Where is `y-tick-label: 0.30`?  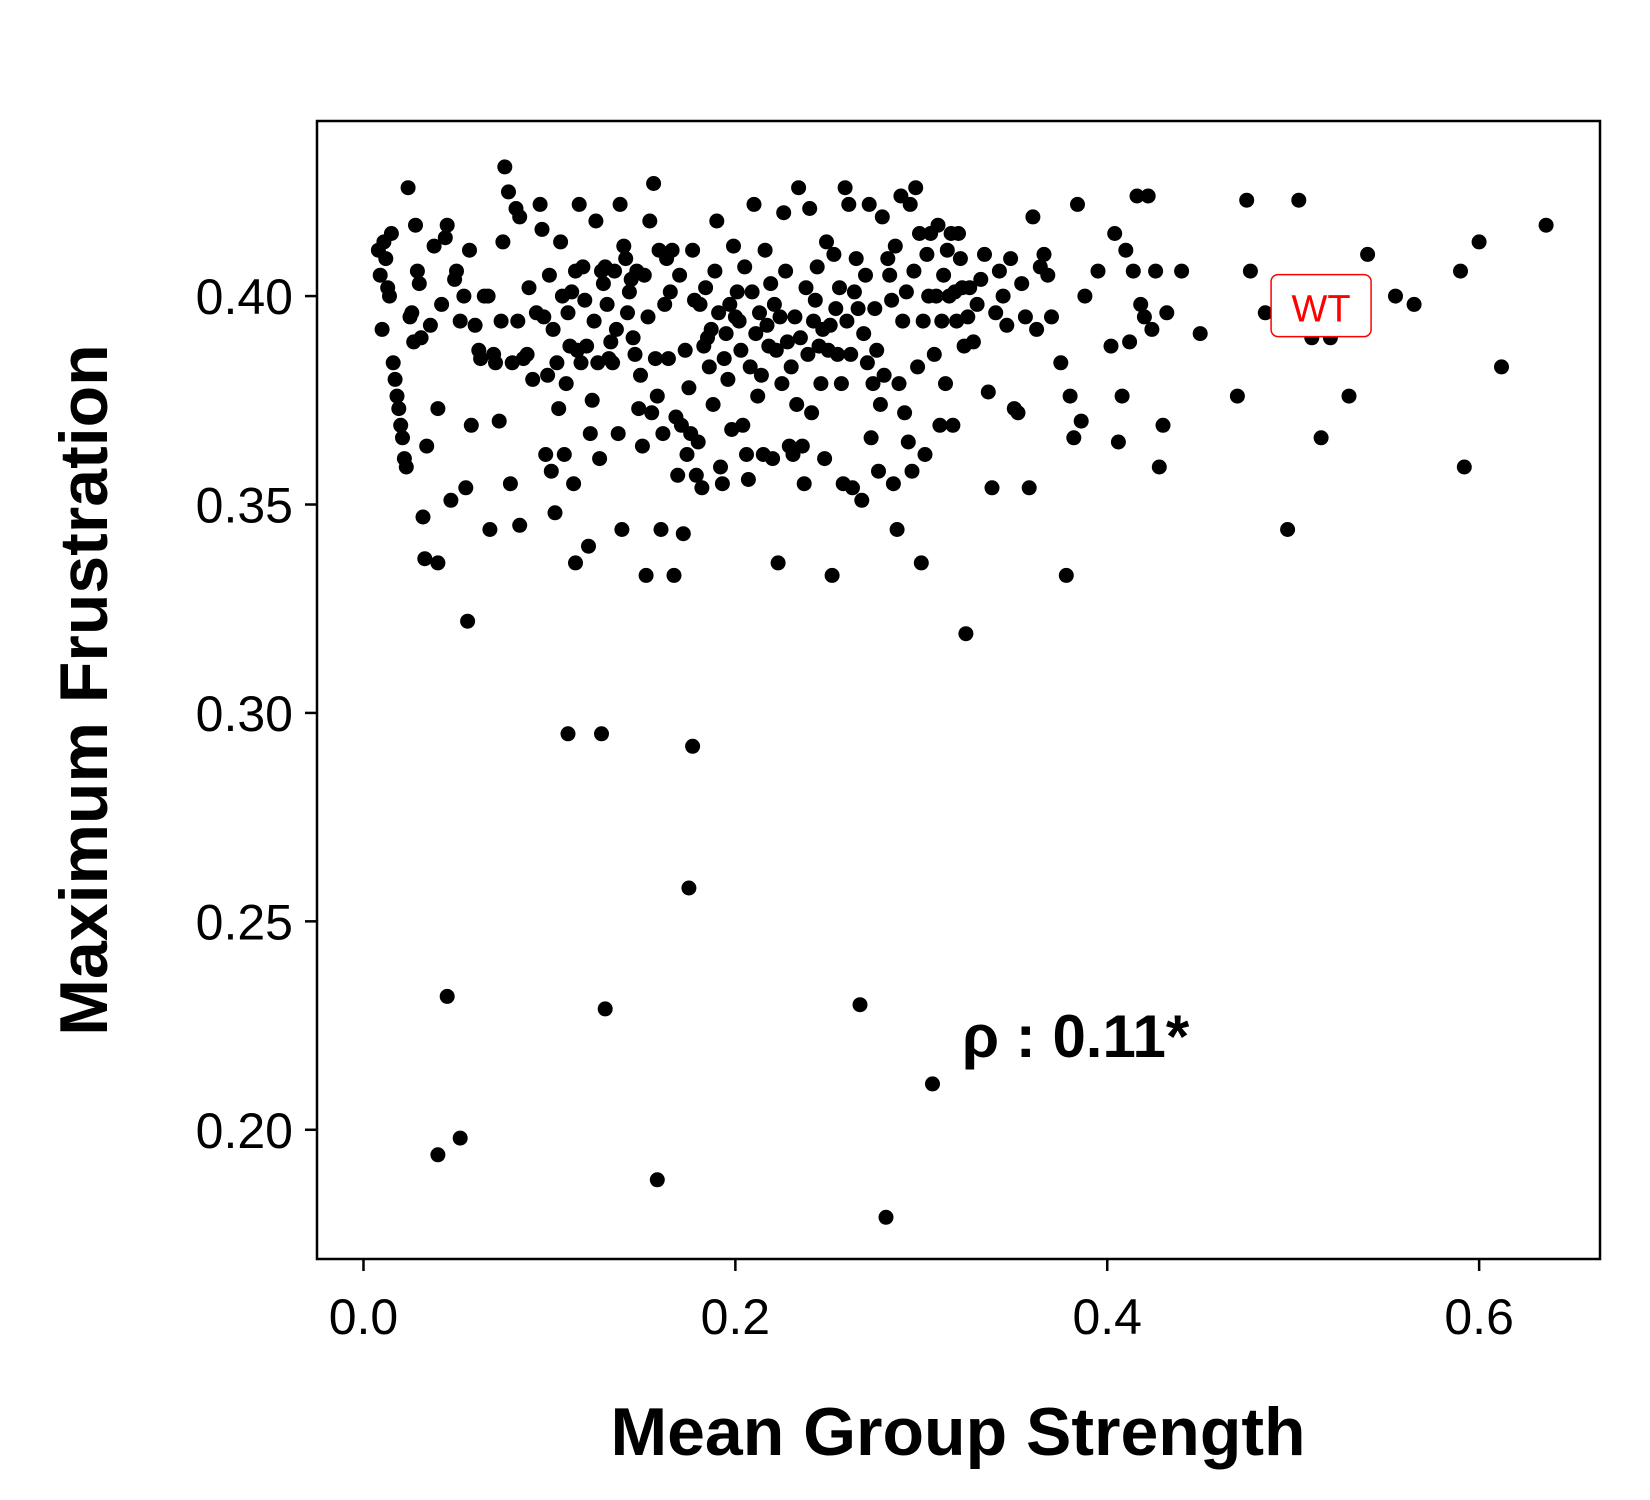 y-tick-label: 0.30 is located at coordinates (244, 714).